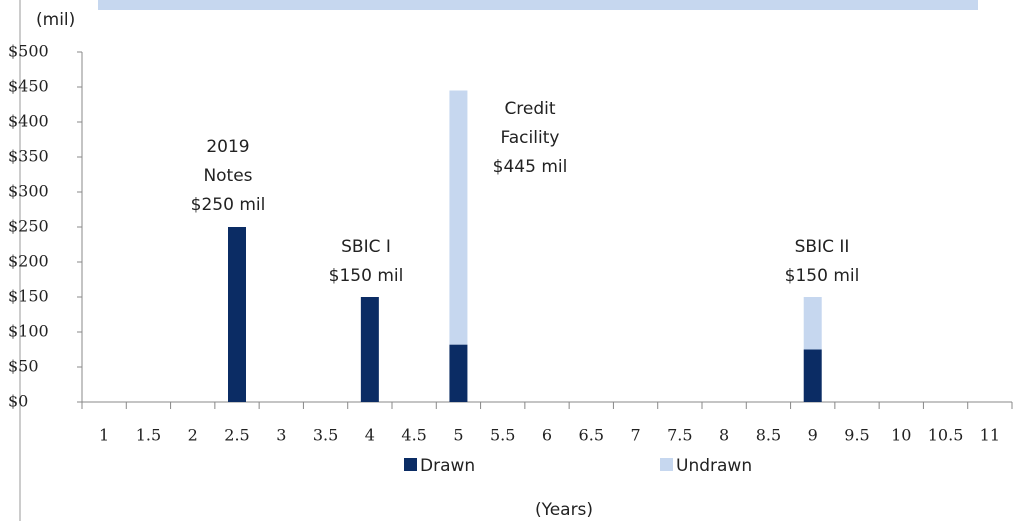  I want to click on x-tick-label: 2.5, so click(236, 435).